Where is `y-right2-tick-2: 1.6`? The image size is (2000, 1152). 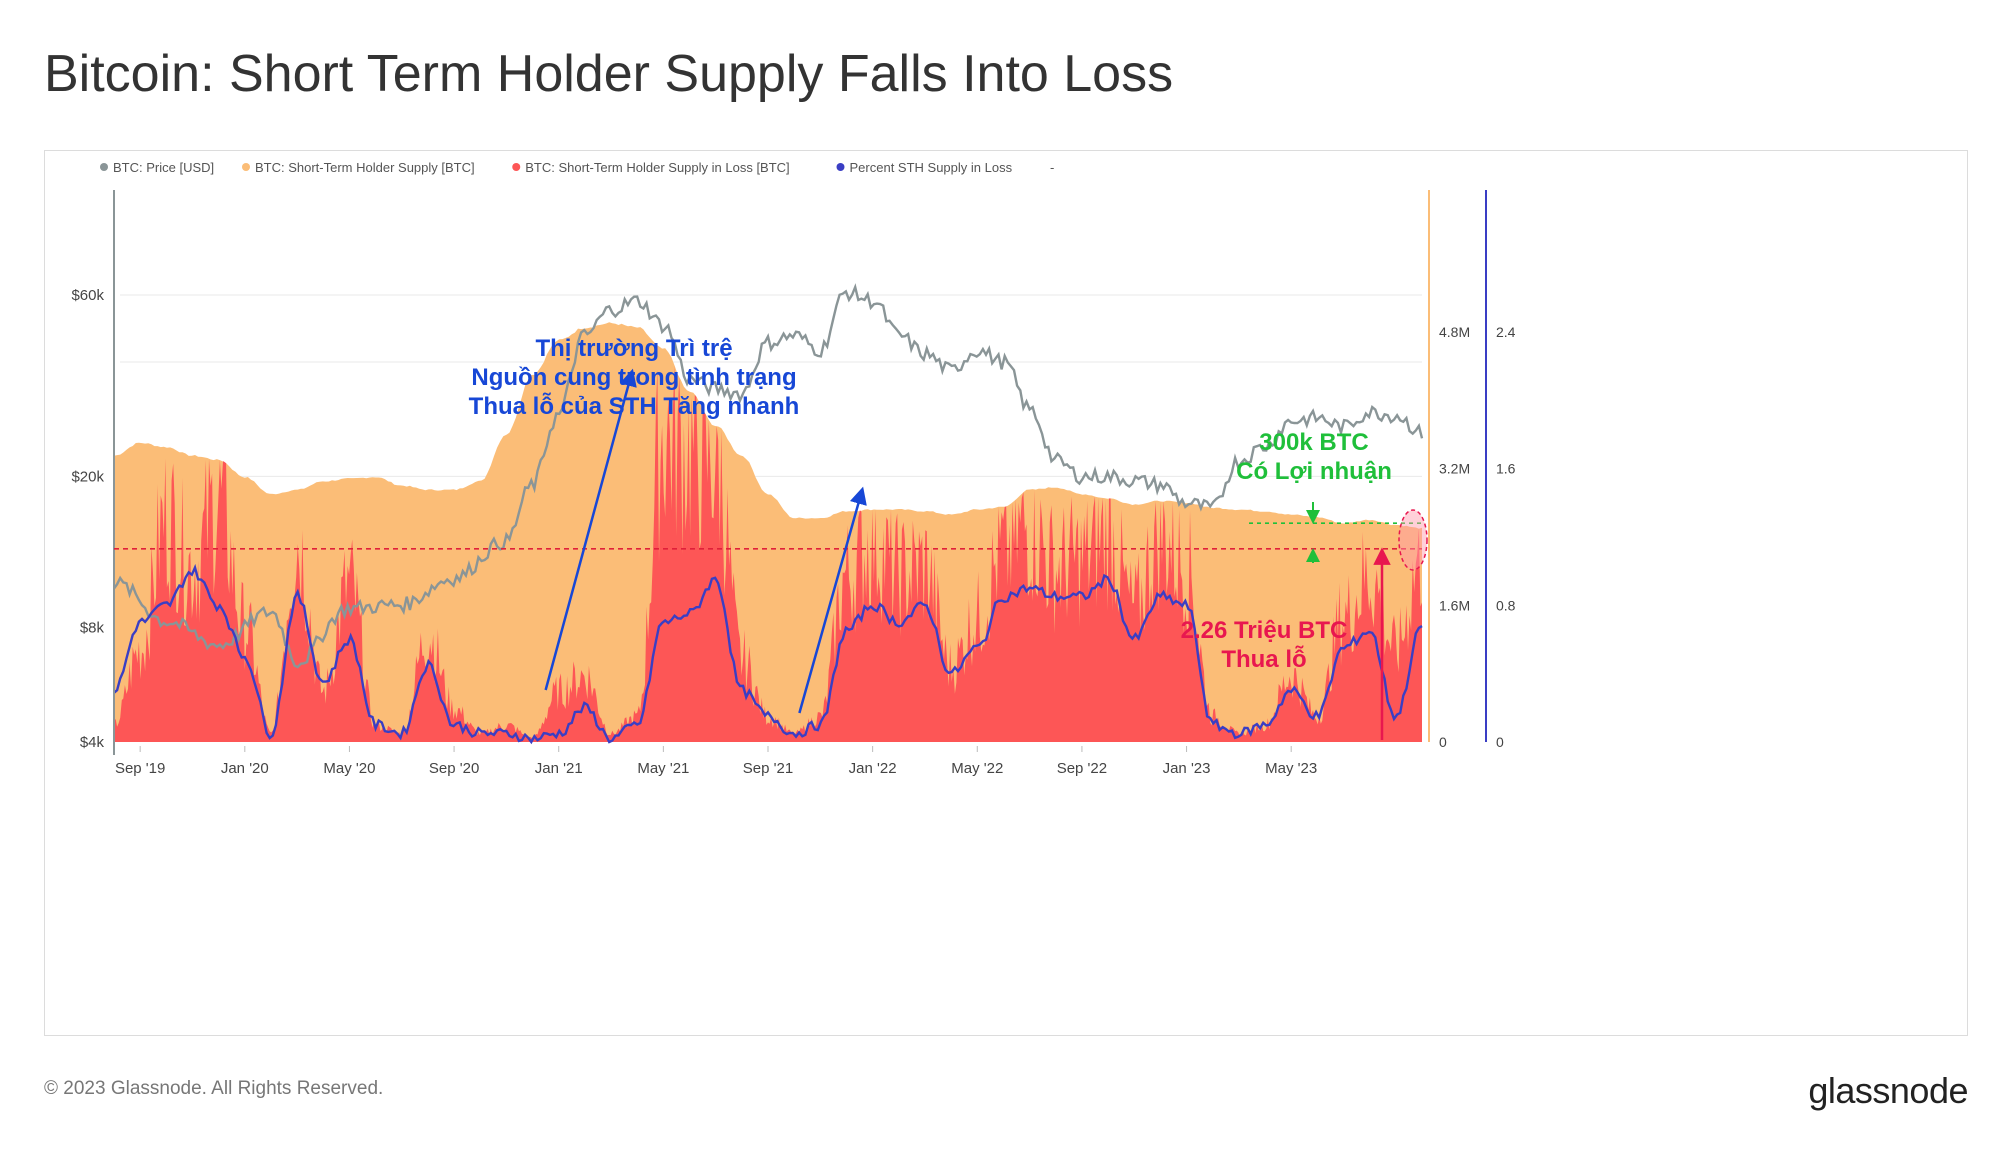 y-right2-tick-2: 1.6 is located at coordinates (1506, 469).